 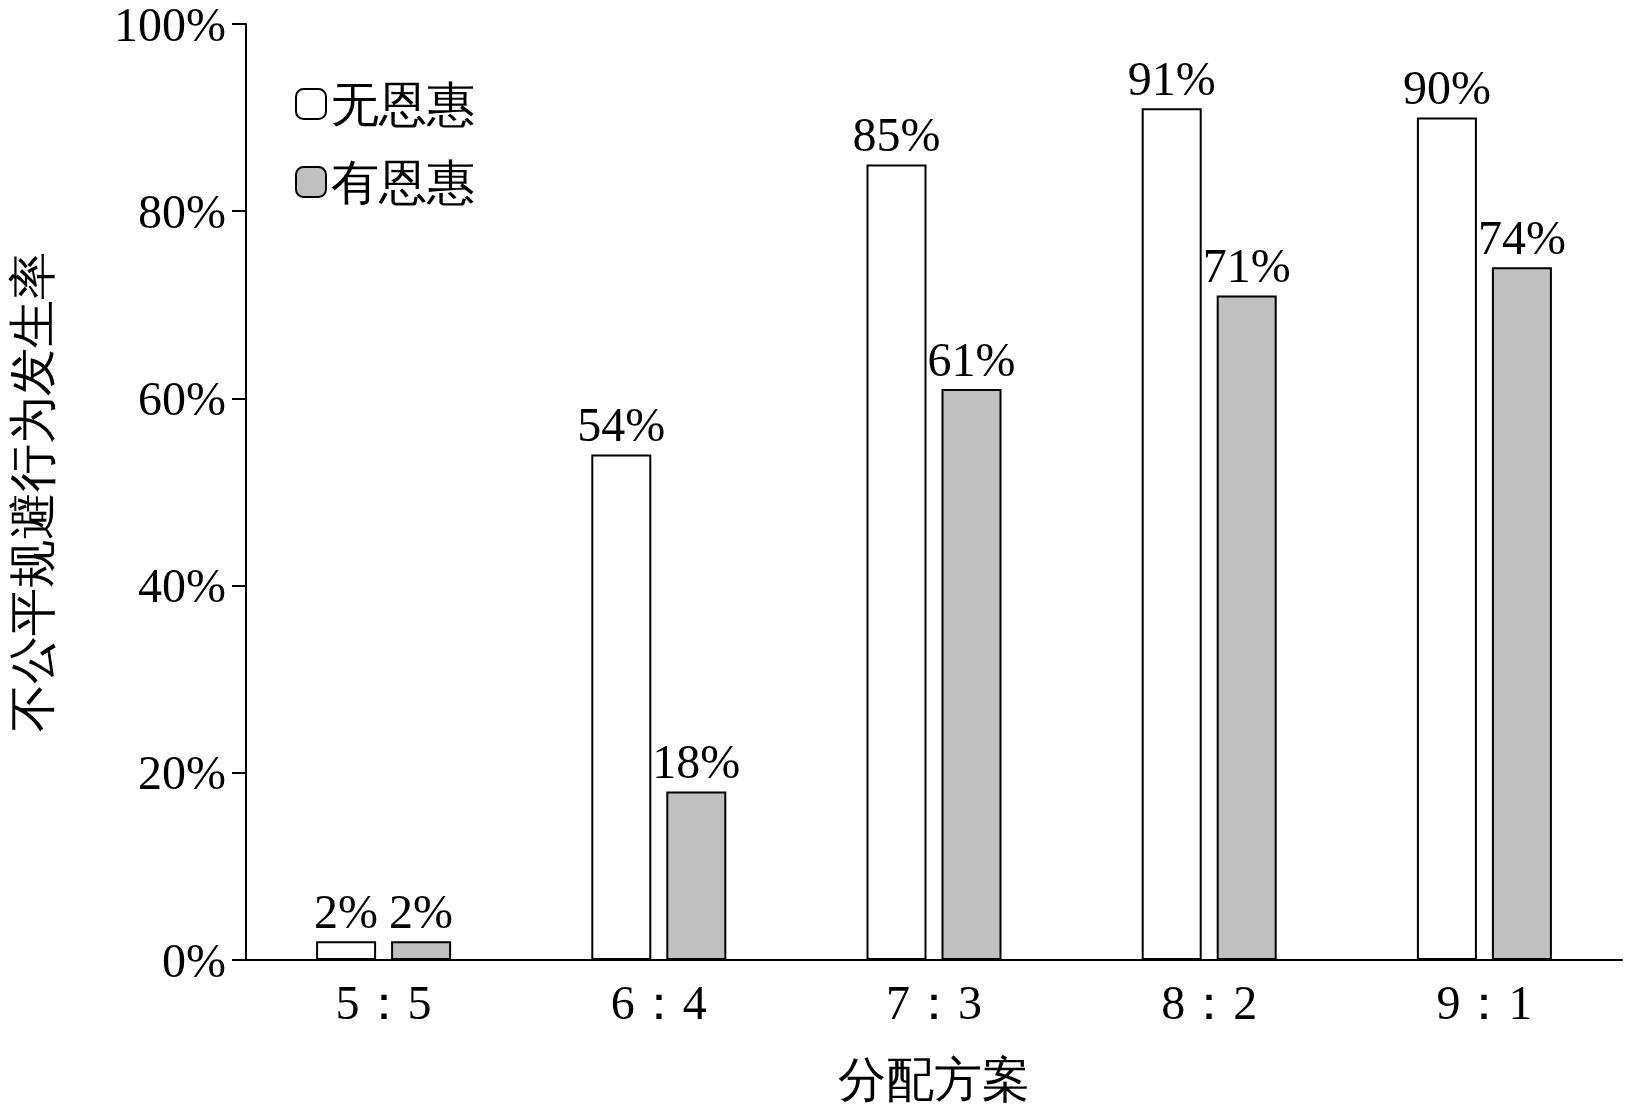 I want to click on x-tick-label: 9：1, so click(x=1484, y=1002).